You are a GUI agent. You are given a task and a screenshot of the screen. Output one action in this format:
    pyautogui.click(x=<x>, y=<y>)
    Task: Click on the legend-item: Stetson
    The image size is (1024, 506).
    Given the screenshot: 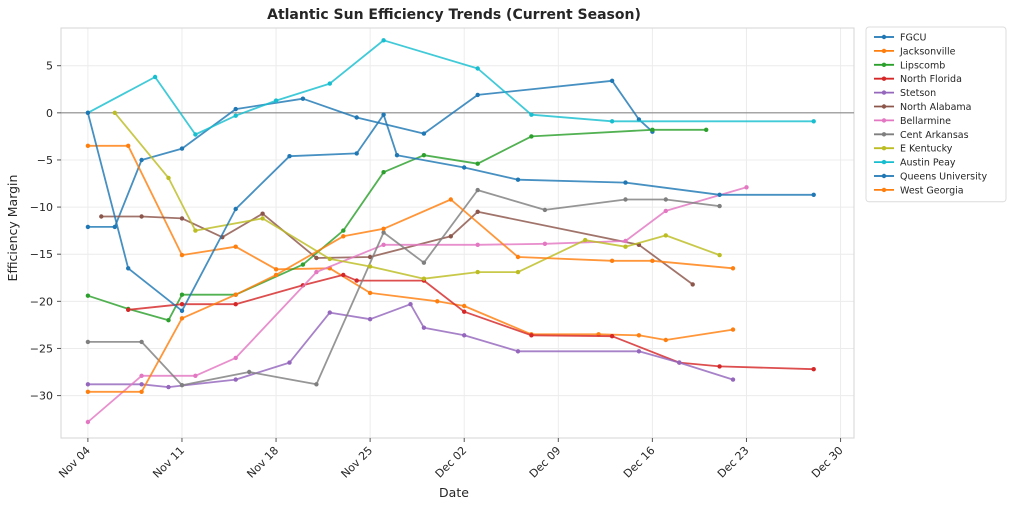 What is the action you would take?
    pyautogui.click(x=905, y=93)
    